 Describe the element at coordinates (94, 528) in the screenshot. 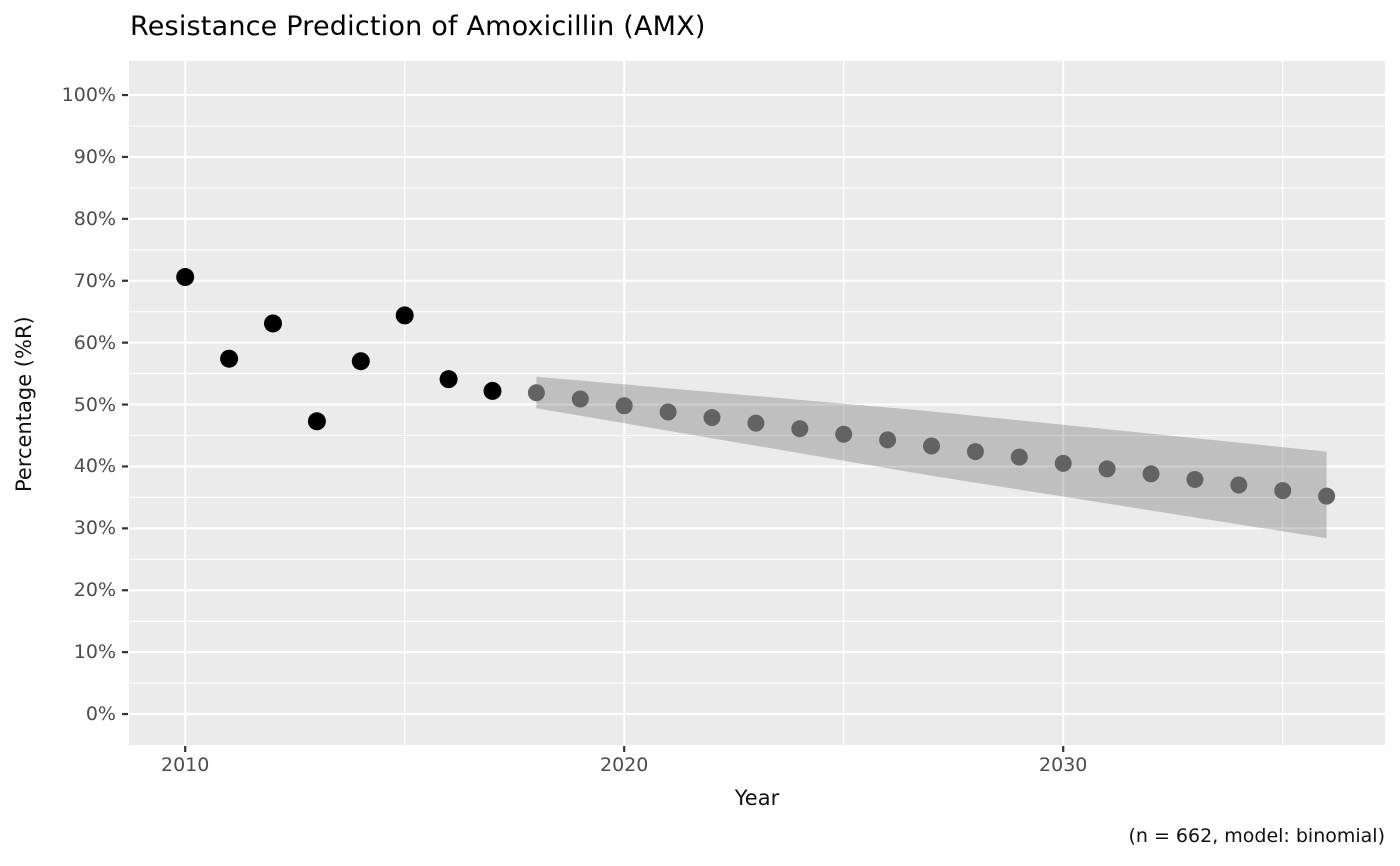

I see `y-tick-label: 30%` at that location.